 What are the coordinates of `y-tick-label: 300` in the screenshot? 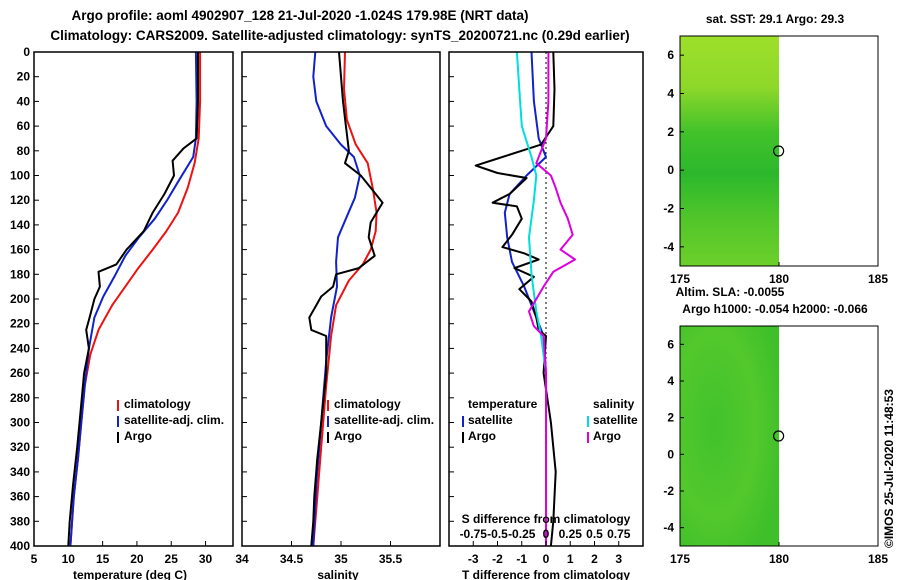 It's located at (20, 423).